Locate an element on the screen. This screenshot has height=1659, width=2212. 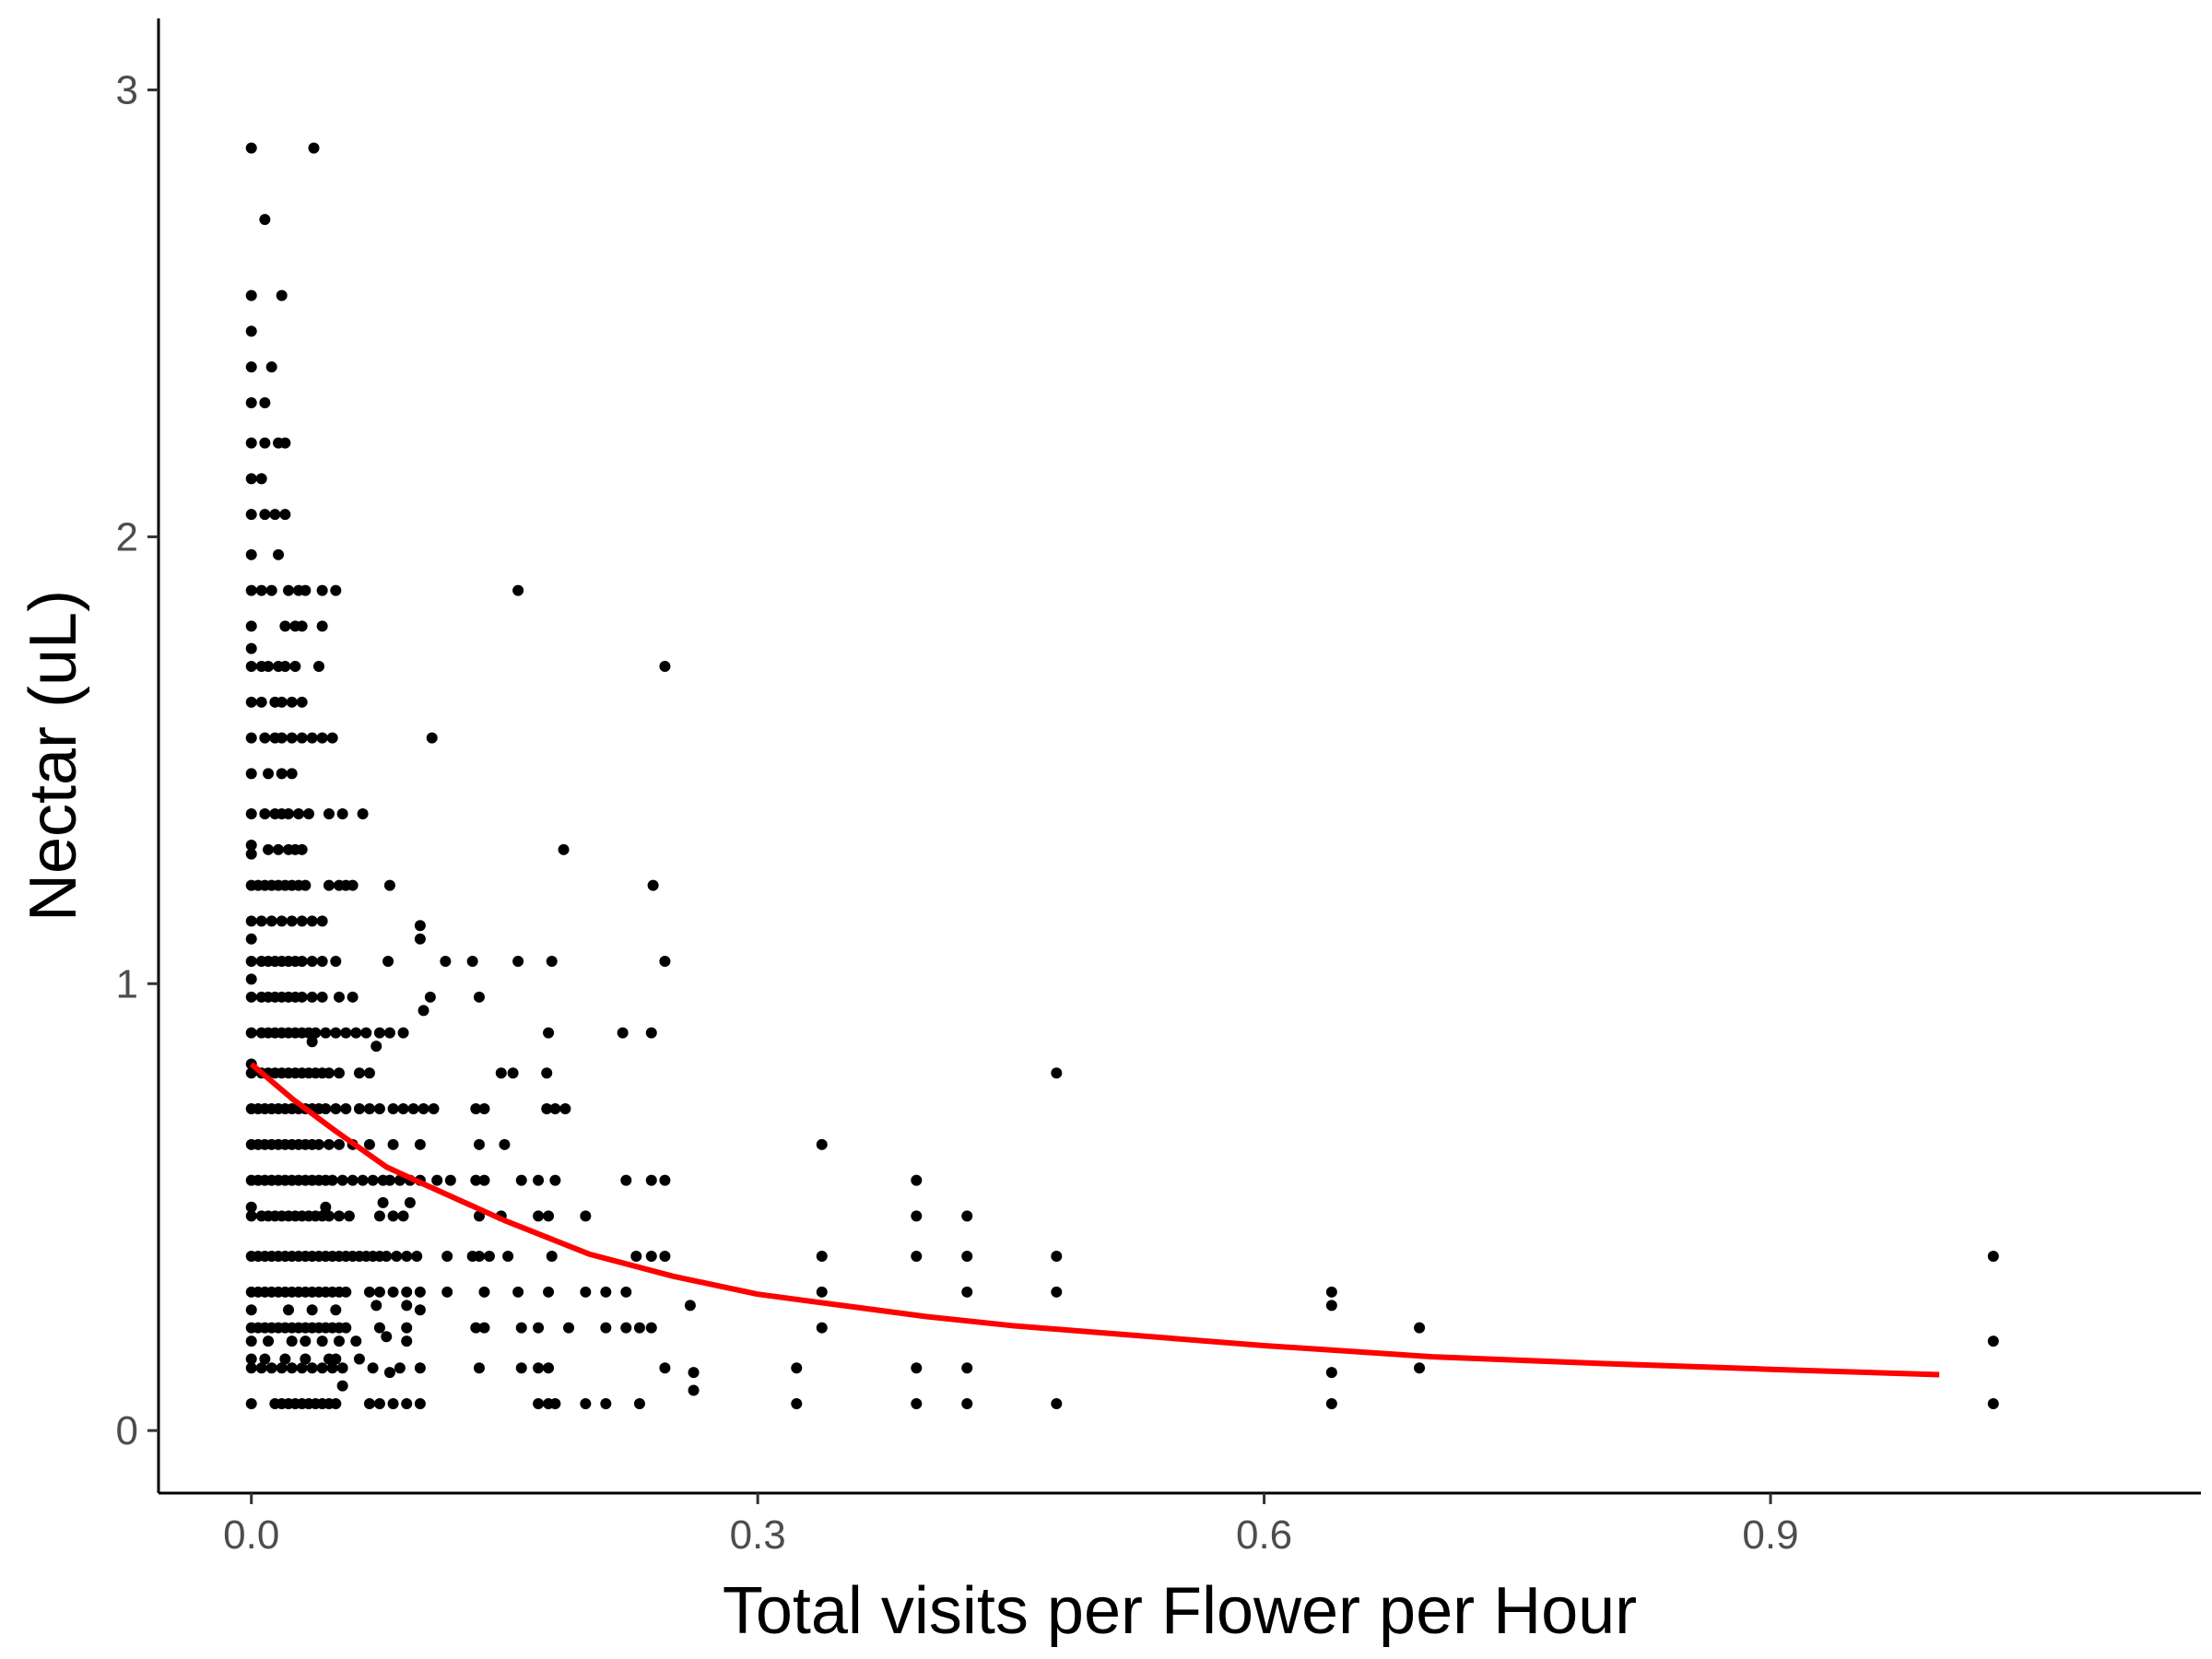
x-tick-label: 0.0 is located at coordinates (251, 1535).